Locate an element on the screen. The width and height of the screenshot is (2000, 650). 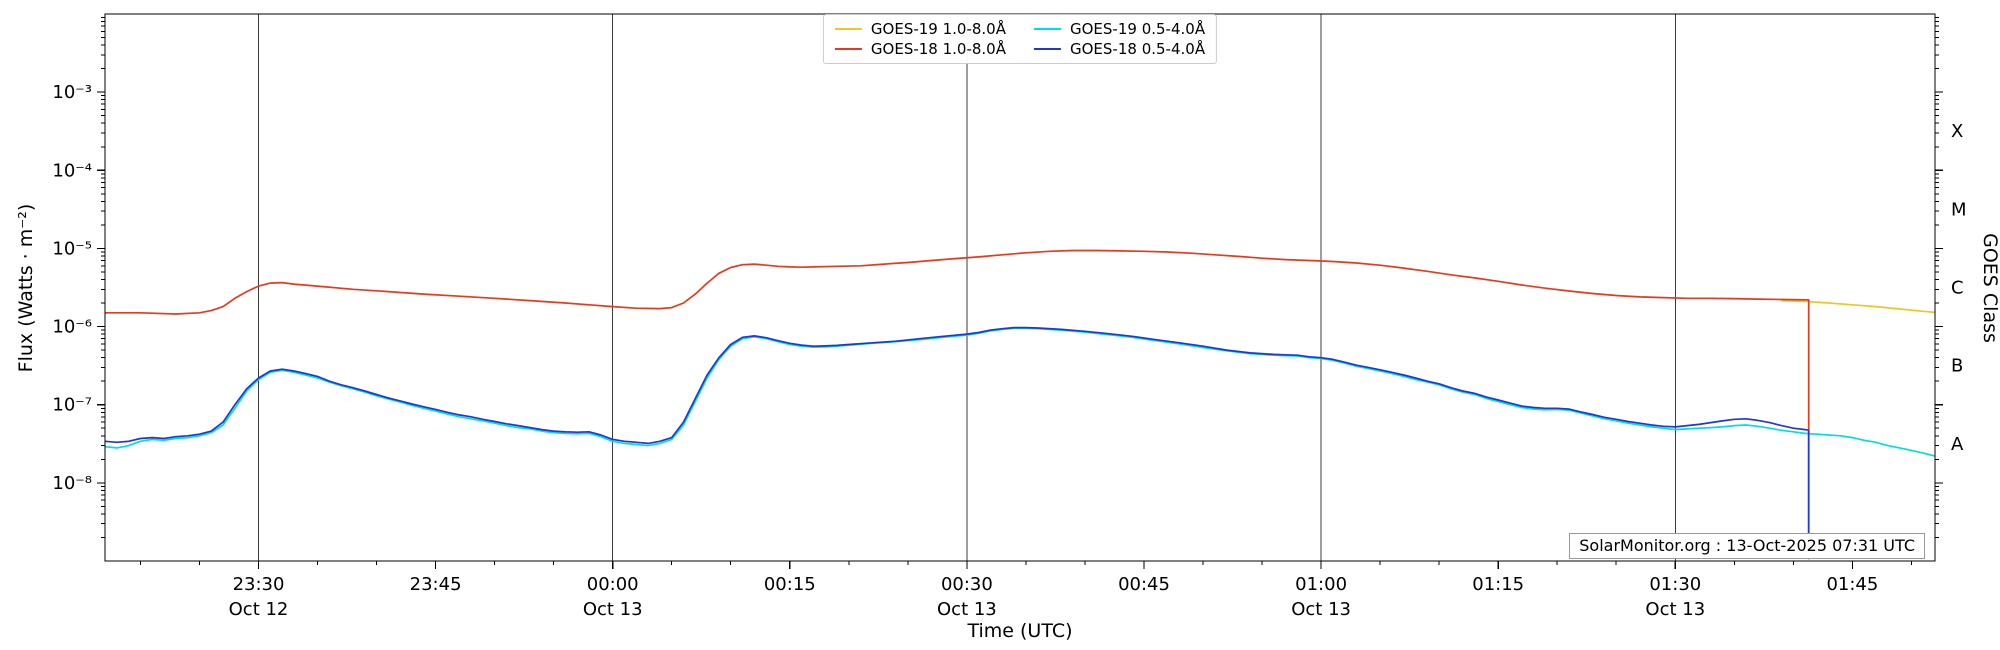
x-tick-label: 00:30 is located at coordinates (967, 584).